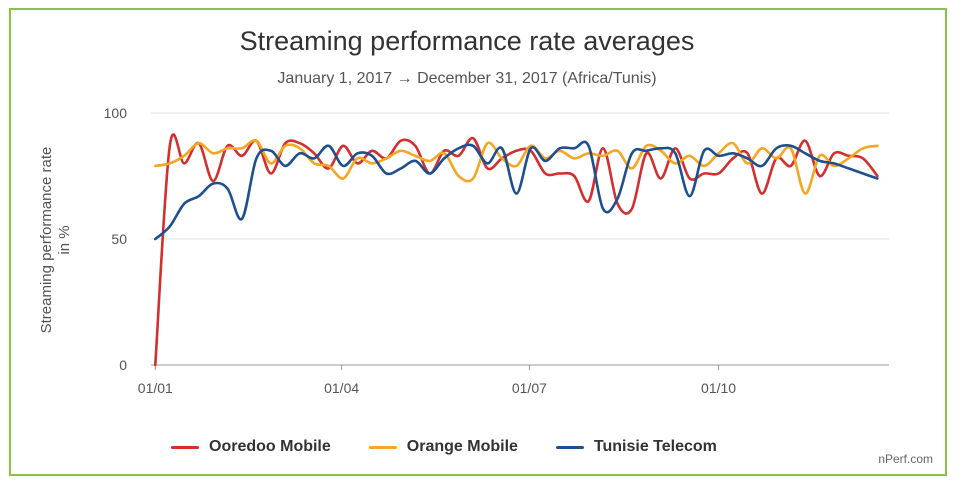 This screenshot has height=489, width=963. I want to click on chart-credit: nPerf.com, so click(905, 459).